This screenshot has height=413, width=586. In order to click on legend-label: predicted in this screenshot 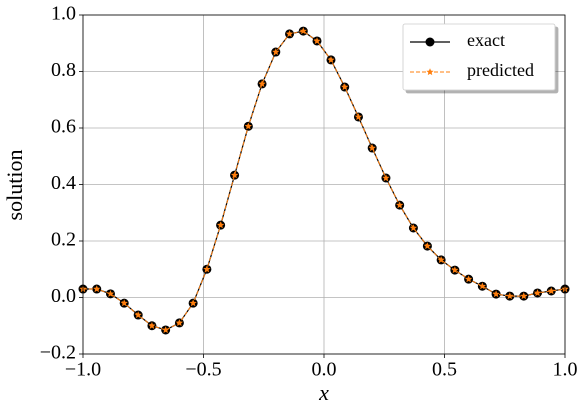, I will do `click(500, 70)`.